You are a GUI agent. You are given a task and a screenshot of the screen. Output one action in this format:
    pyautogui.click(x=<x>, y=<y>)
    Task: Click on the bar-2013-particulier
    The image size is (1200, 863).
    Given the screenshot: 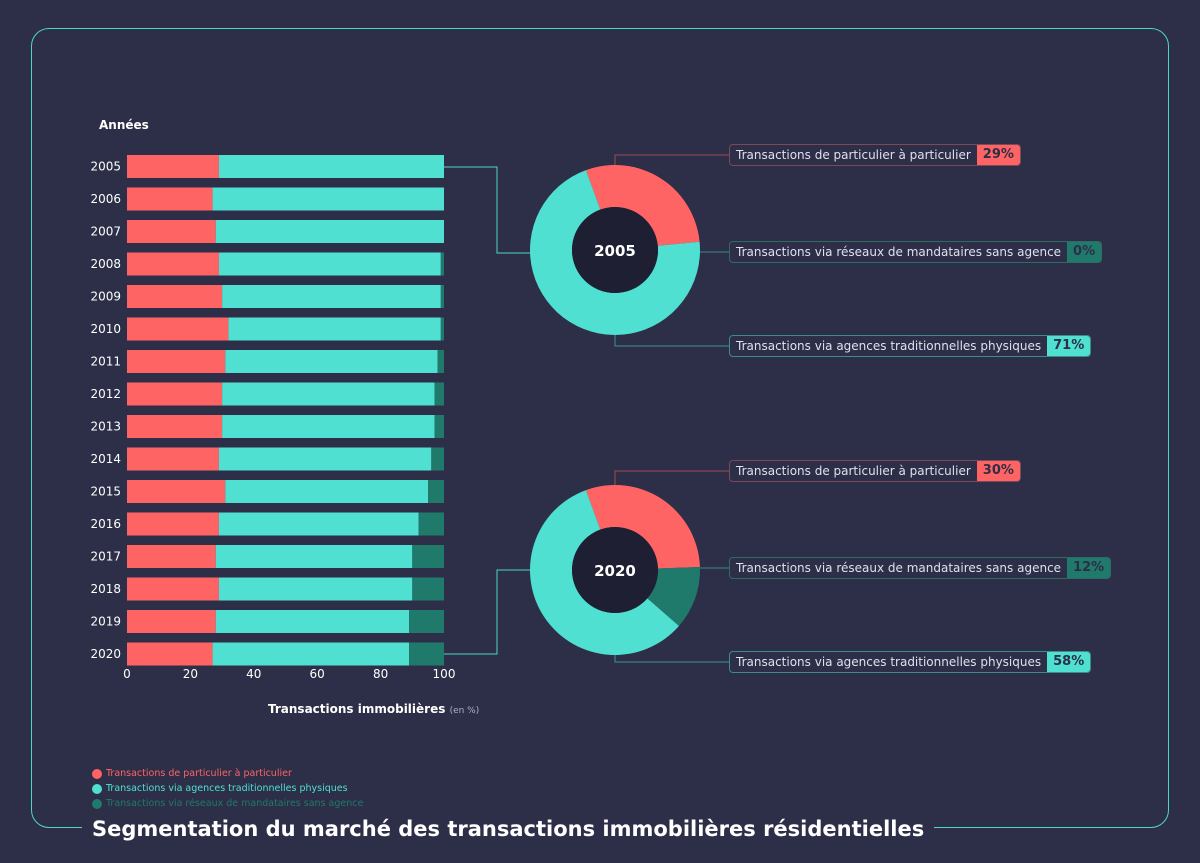 What is the action you would take?
    pyautogui.click(x=175, y=426)
    